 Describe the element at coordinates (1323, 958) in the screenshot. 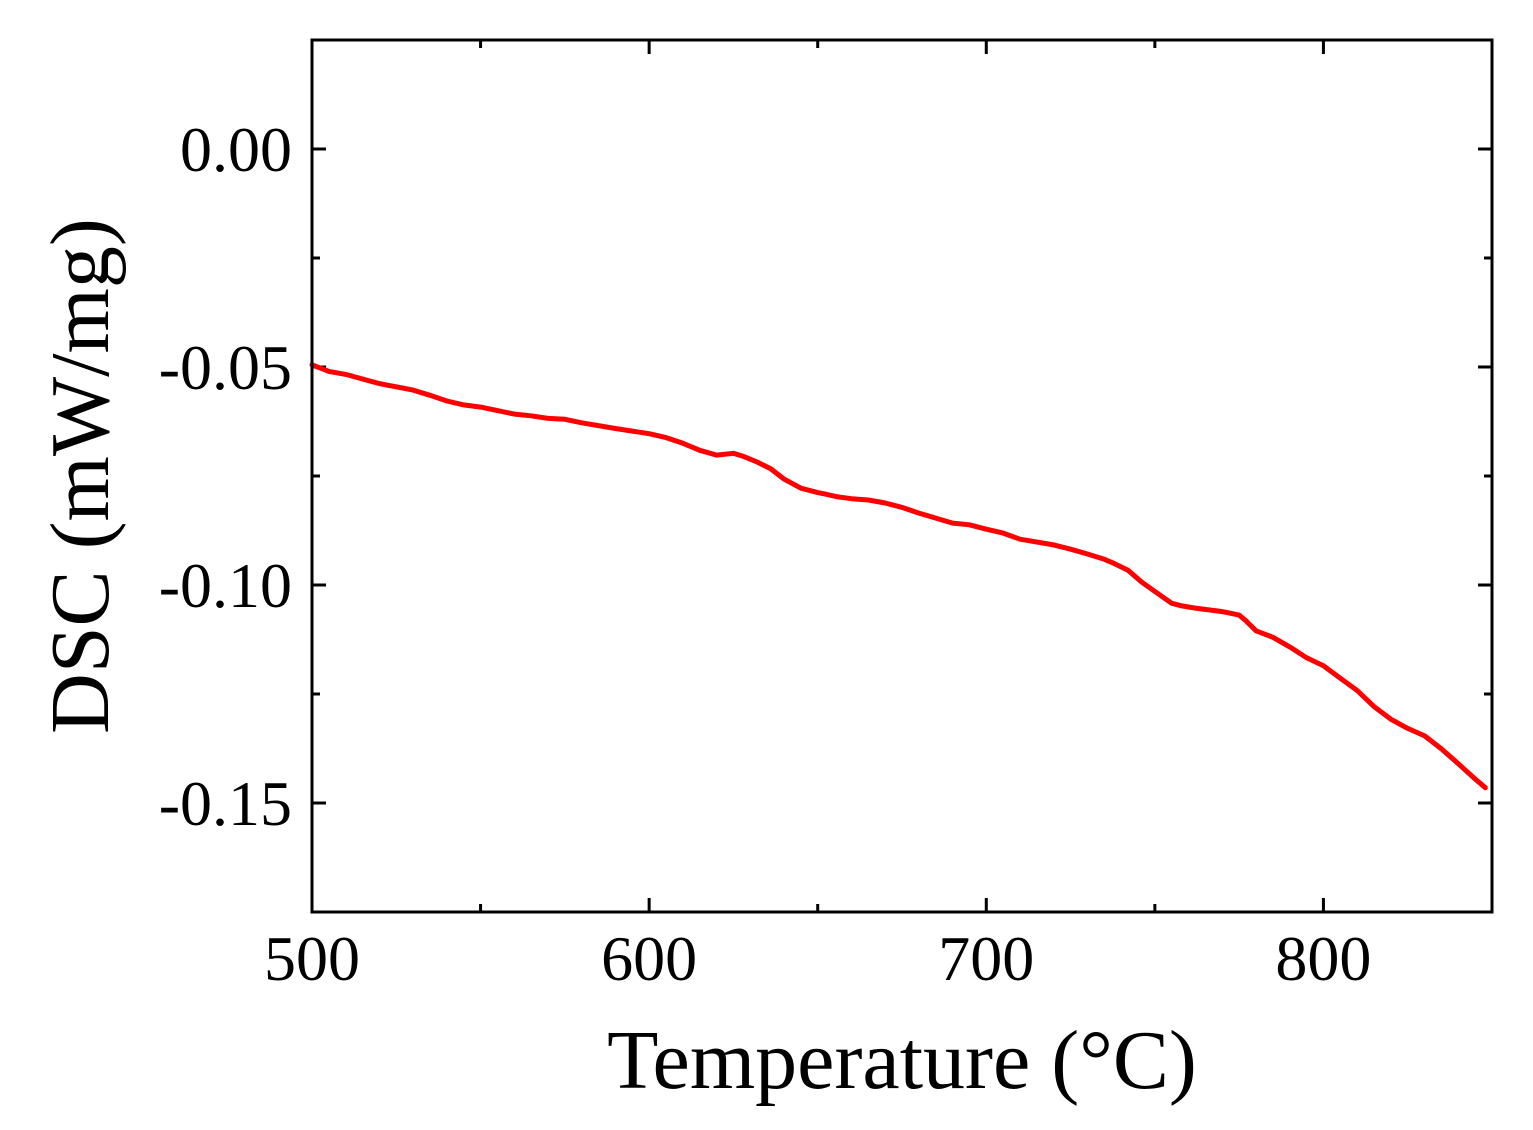

I see `x-tick-label: 800` at that location.